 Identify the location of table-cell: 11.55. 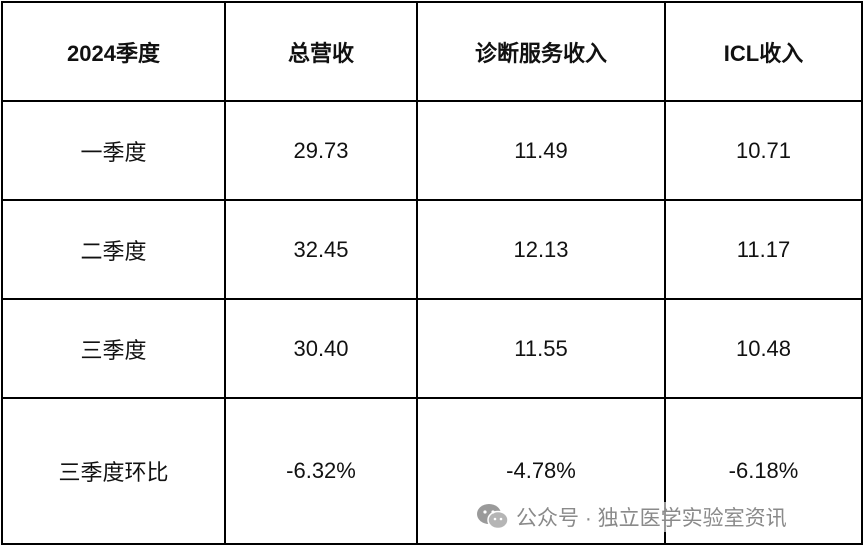
(541, 348).